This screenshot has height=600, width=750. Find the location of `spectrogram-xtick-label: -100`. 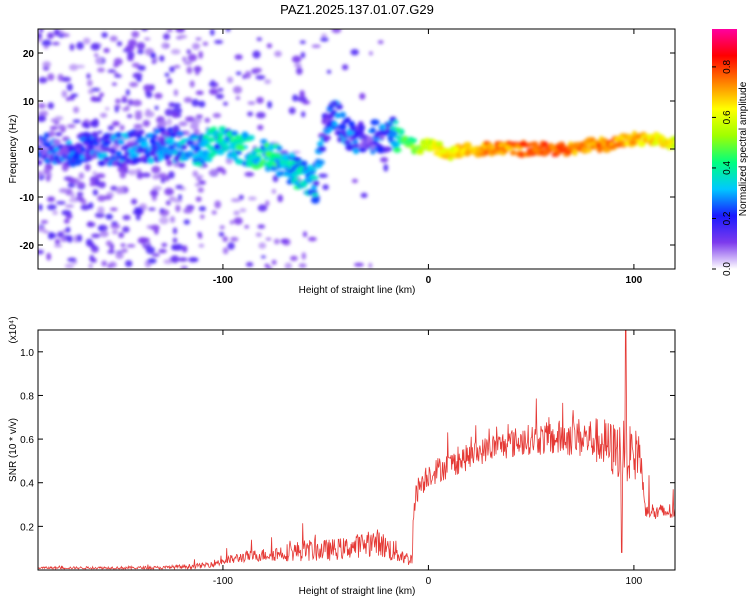

spectrogram-xtick-label: -100 is located at coordinates (223, 280).